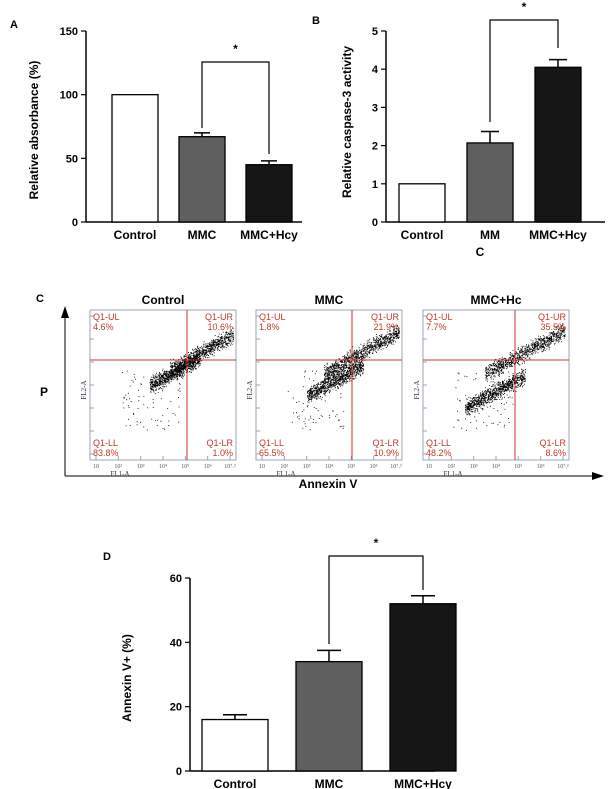 This screenshot has height=789, width=608. Describe the element at coordinates (269, 327) in the screenshot. I see `flow-plot-1-ul-pct: 1.8%` at that location.